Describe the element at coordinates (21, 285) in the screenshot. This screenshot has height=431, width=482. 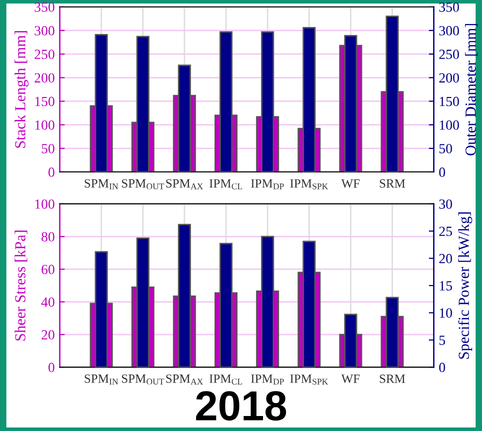
I see `y-axis-title: Sheer Stress [kPa]` at that location.